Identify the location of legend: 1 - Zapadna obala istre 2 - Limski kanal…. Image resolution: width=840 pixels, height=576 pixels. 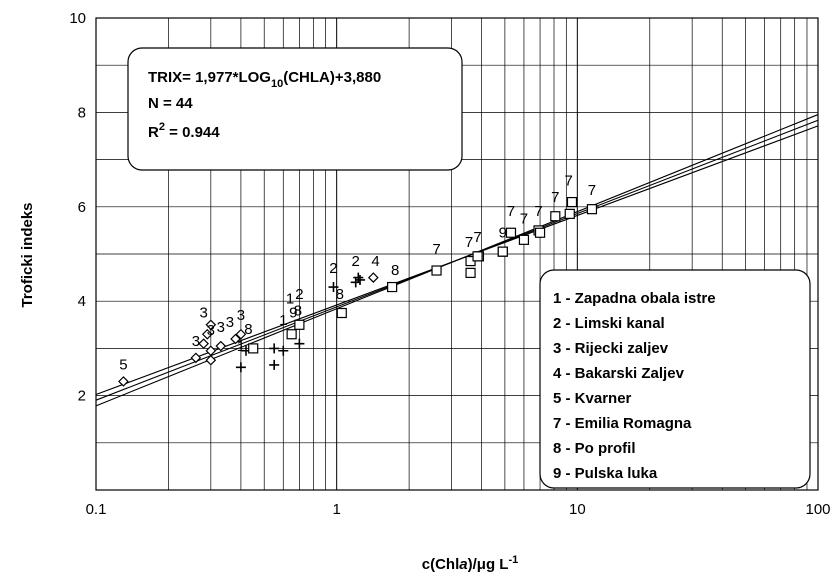
(675, 379).